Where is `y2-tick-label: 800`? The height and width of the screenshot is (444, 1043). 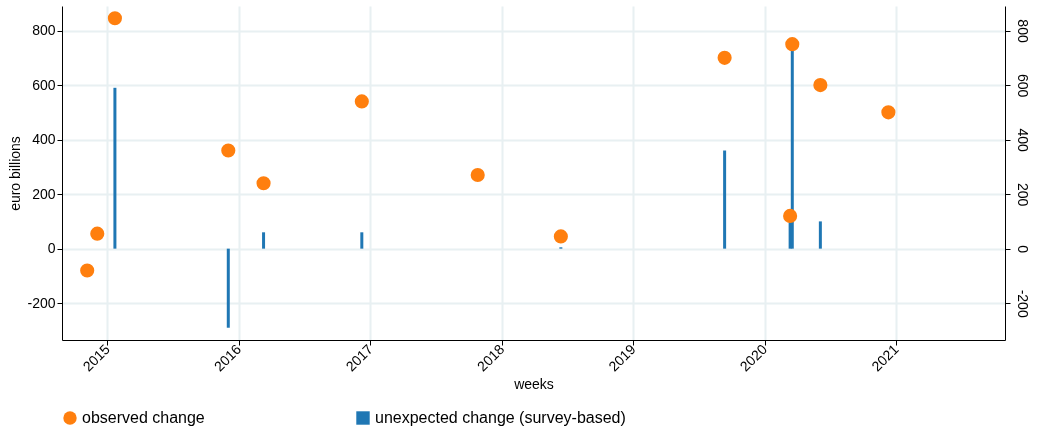 y2-tick-label: 800 is located at coordinates (1022, 31).